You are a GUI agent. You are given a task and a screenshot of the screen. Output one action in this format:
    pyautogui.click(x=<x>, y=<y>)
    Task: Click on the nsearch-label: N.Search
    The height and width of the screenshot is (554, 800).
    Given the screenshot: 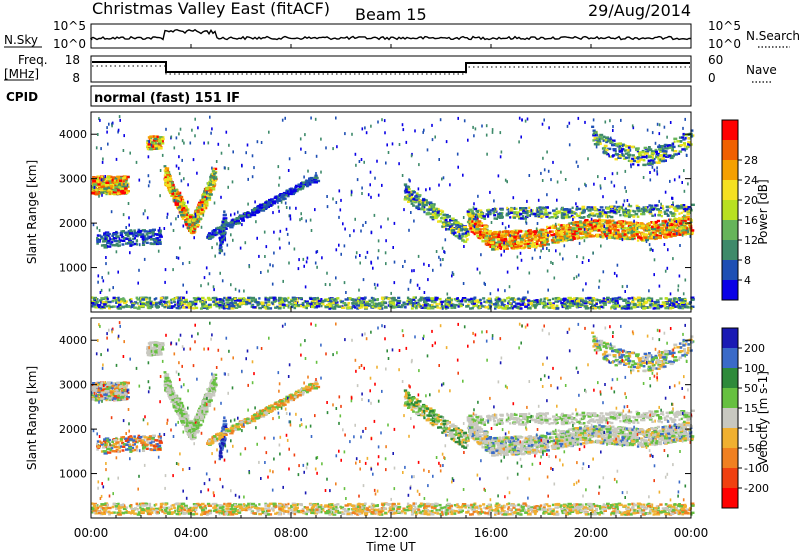 What is the action you would take?
    pyautogui.click(x=773, y=36)
    